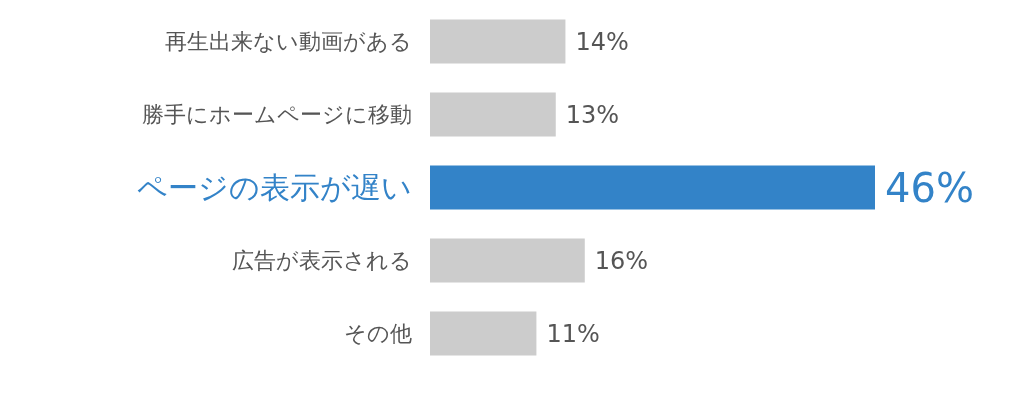  Describe the element at coordinates (592, 114) in the screenshot. I see `data-label: 13%` at that location.